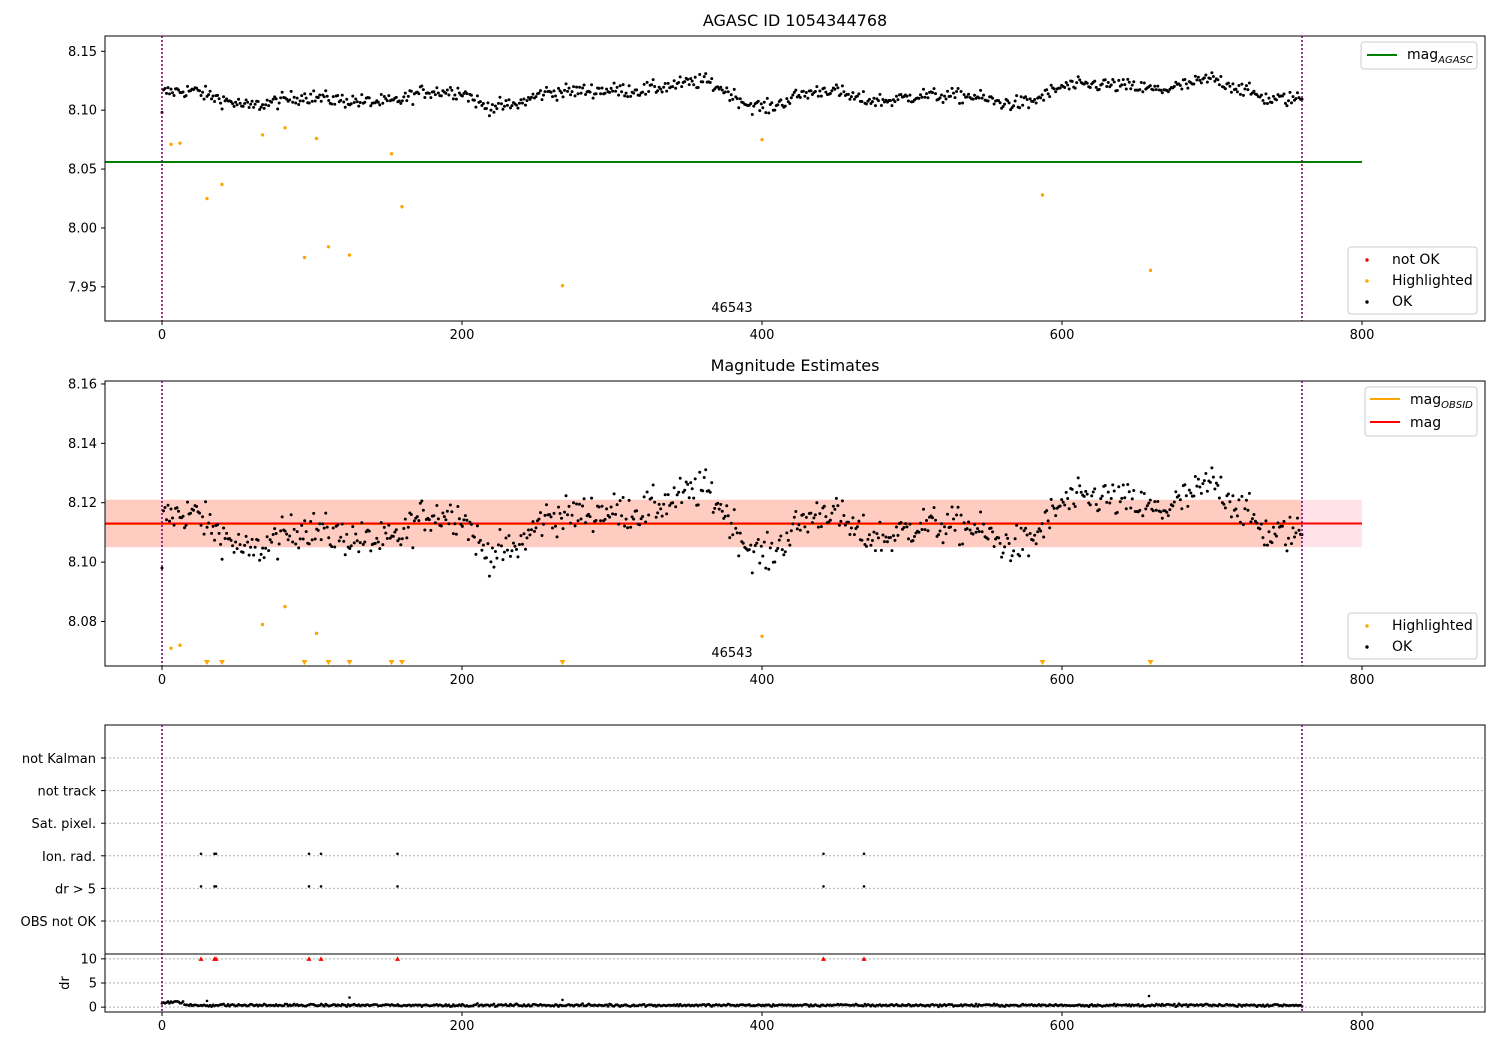 This screenshot has height=1050, width=1500. Describe the element at coordinates (309, 958) in the screenshot. I see `dr-clipped-marker` at that location.